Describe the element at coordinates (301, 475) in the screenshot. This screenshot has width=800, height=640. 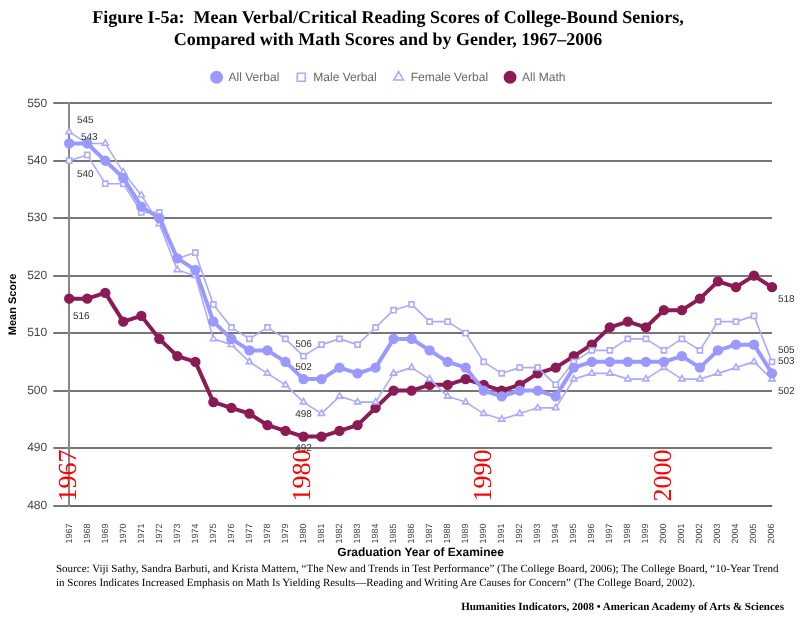
I see `annotation: 1980` at that location.